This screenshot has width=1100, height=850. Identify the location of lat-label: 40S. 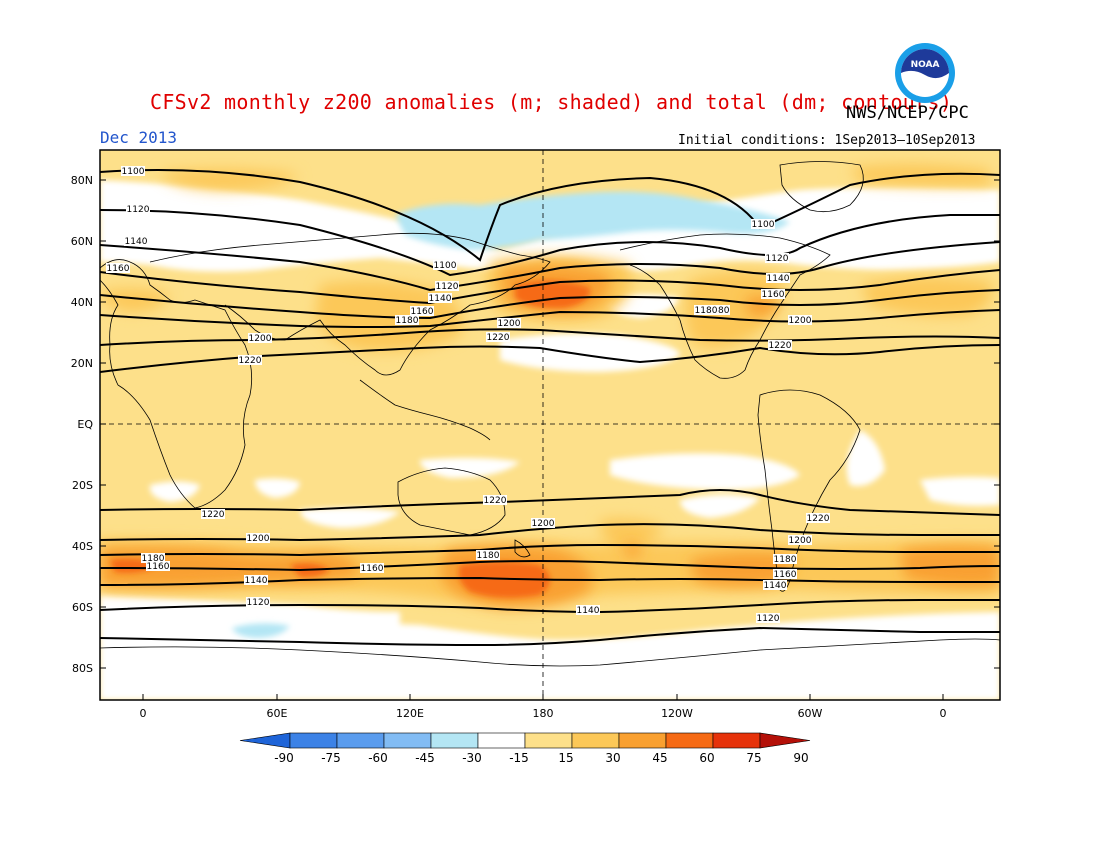
(82, 546).